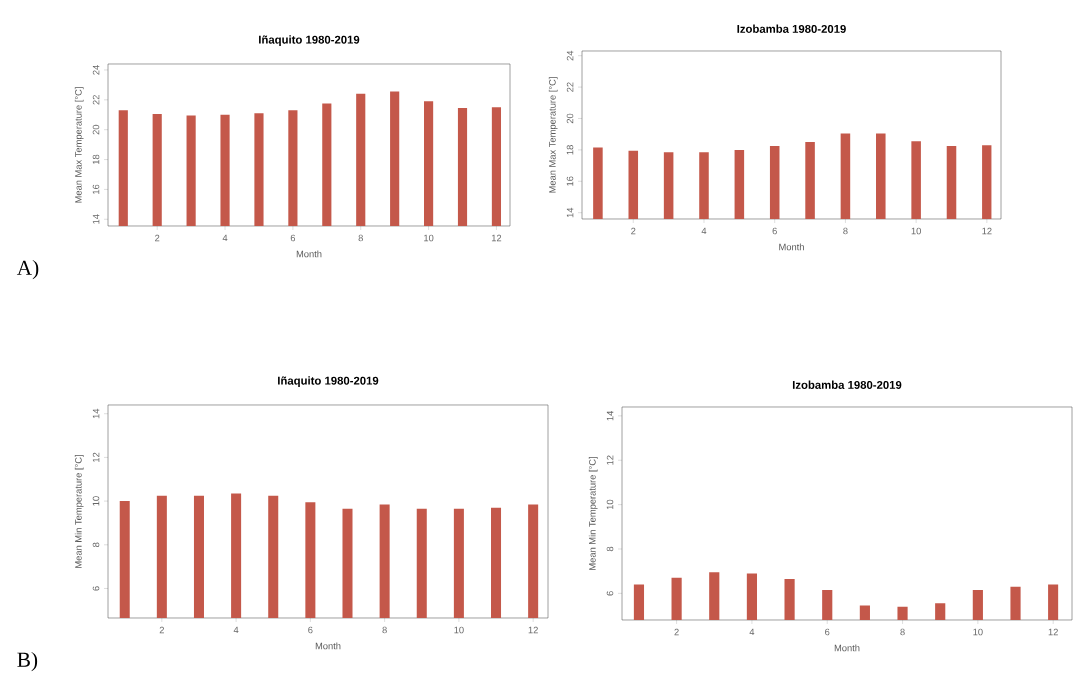 The height and width of the screenshot is (698, 1082). What do you see at coordinates (27, 661) in the screenshot?
I see `text: B)` at bounding box center [27, 661].